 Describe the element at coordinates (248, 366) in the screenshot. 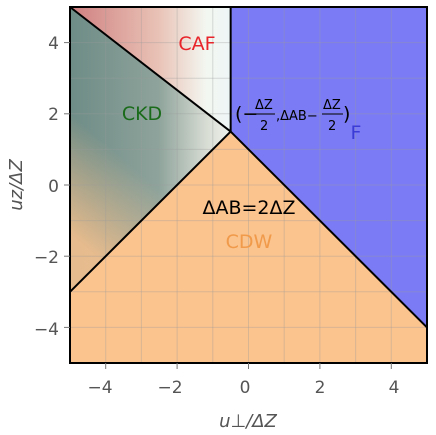

I see `x-ticks` at that location.